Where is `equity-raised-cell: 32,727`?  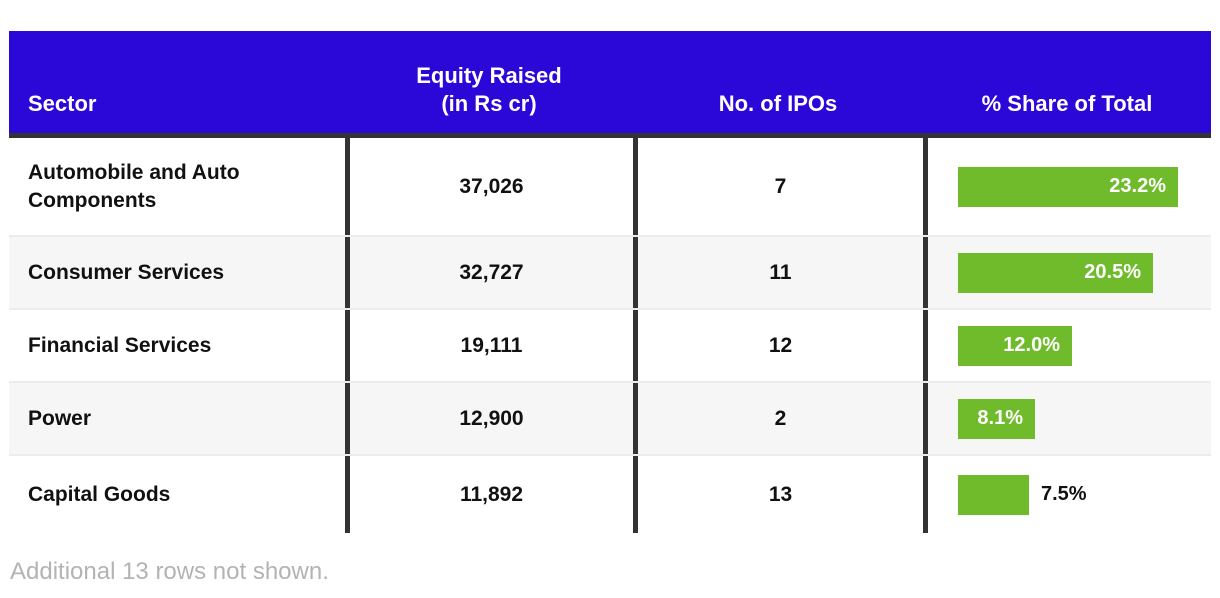
equity-raised-cell: 32,727 is located at coordinates (489, 272).